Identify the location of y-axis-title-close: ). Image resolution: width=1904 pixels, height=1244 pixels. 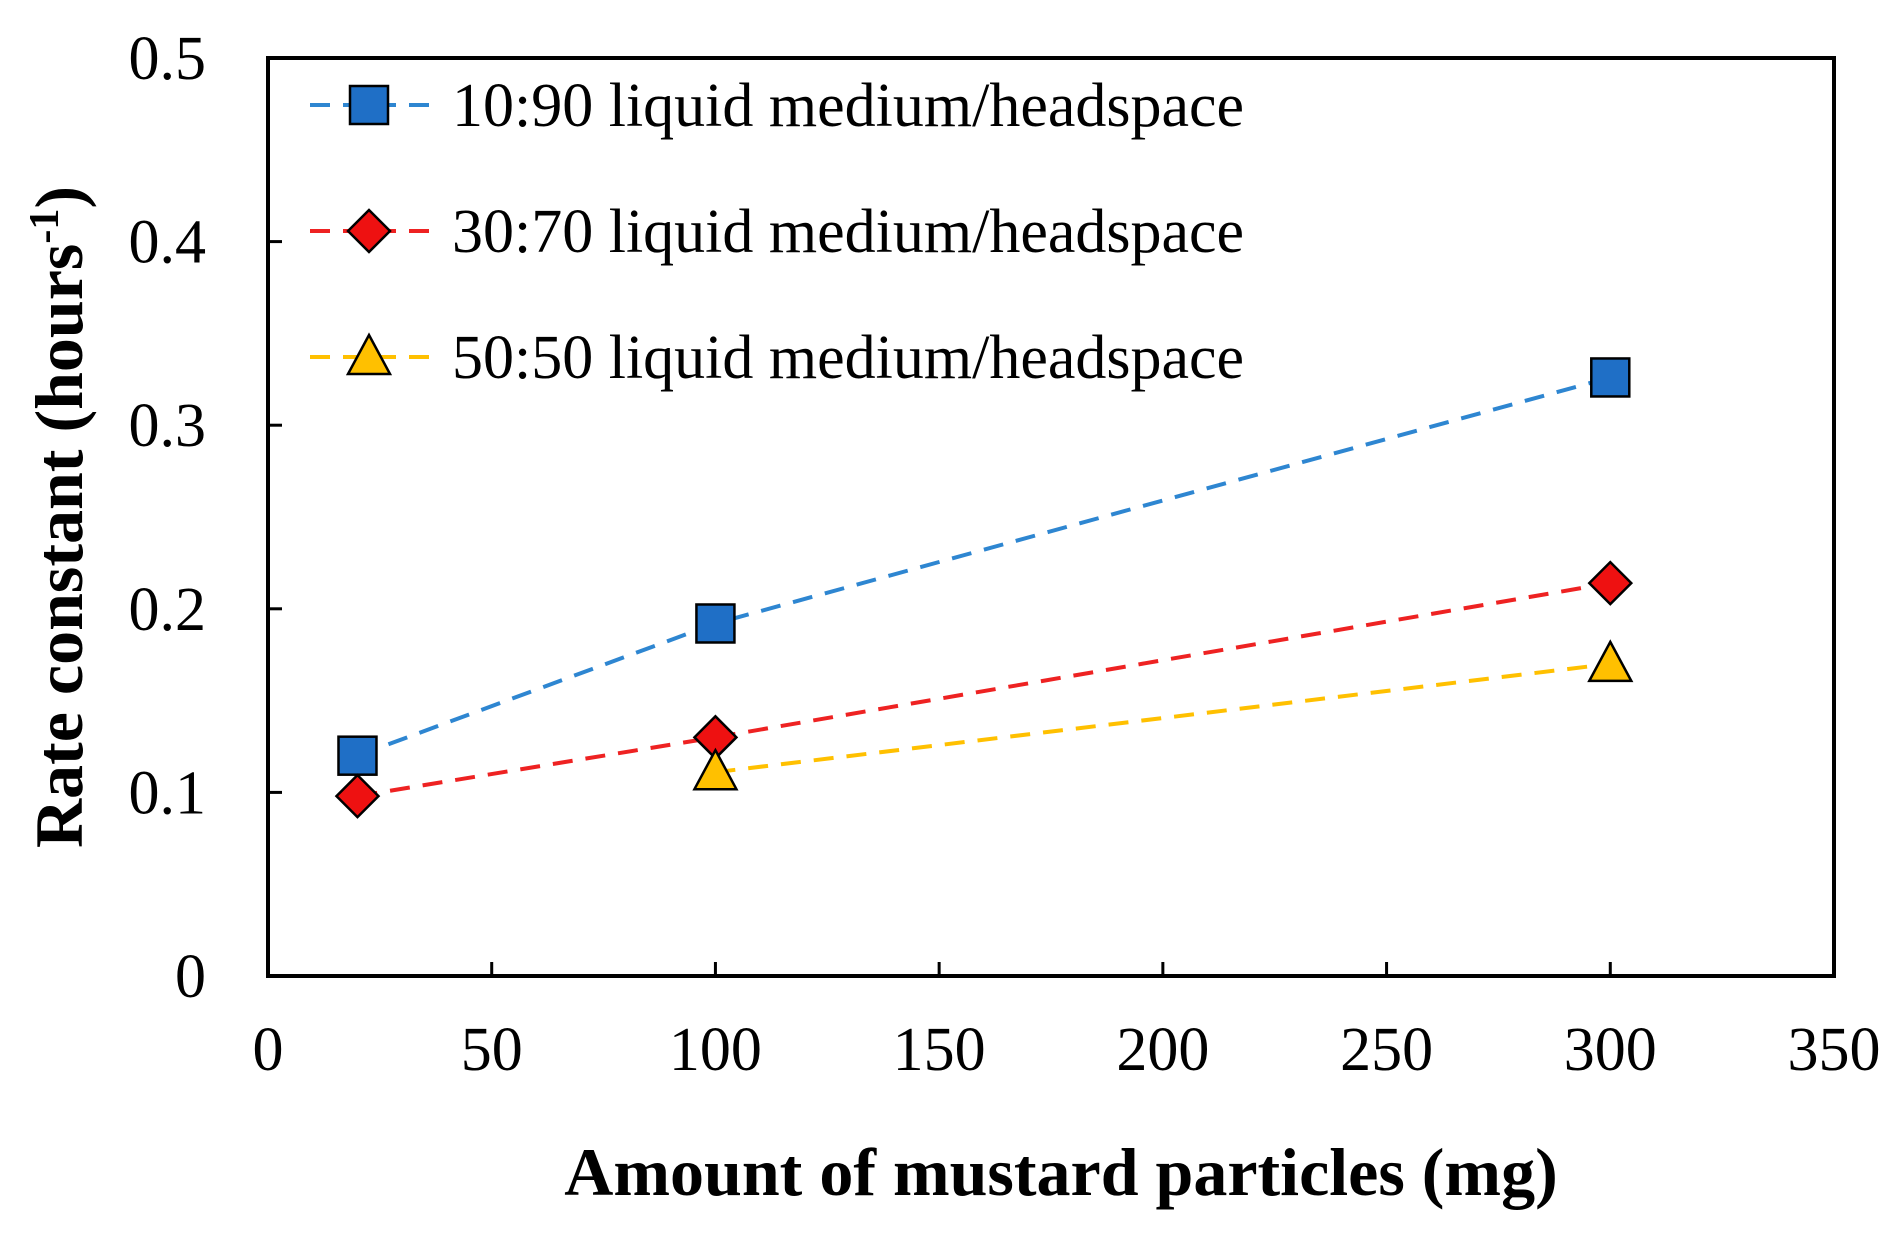
(59, 197).